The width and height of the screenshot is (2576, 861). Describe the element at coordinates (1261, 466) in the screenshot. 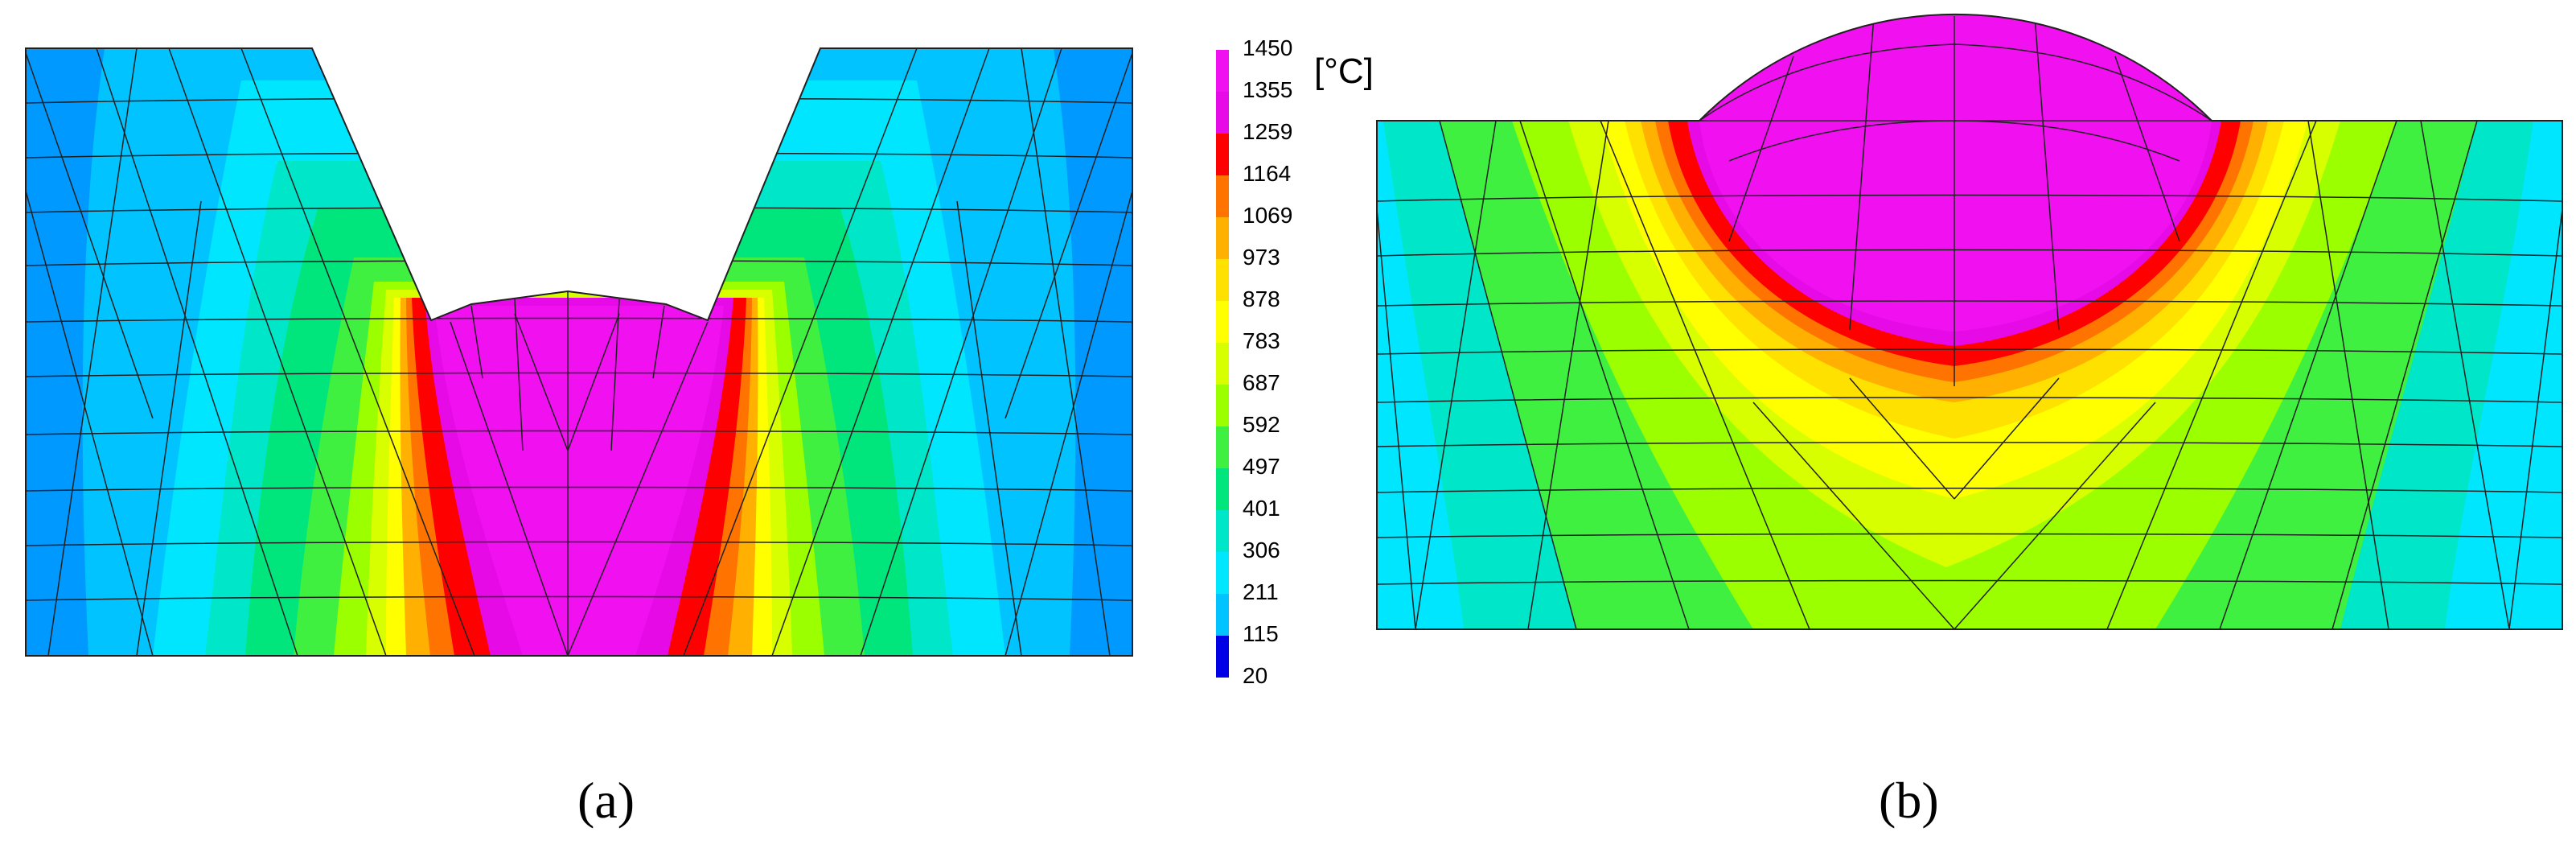

I see `colorbar-tick-label: 497` at that location.